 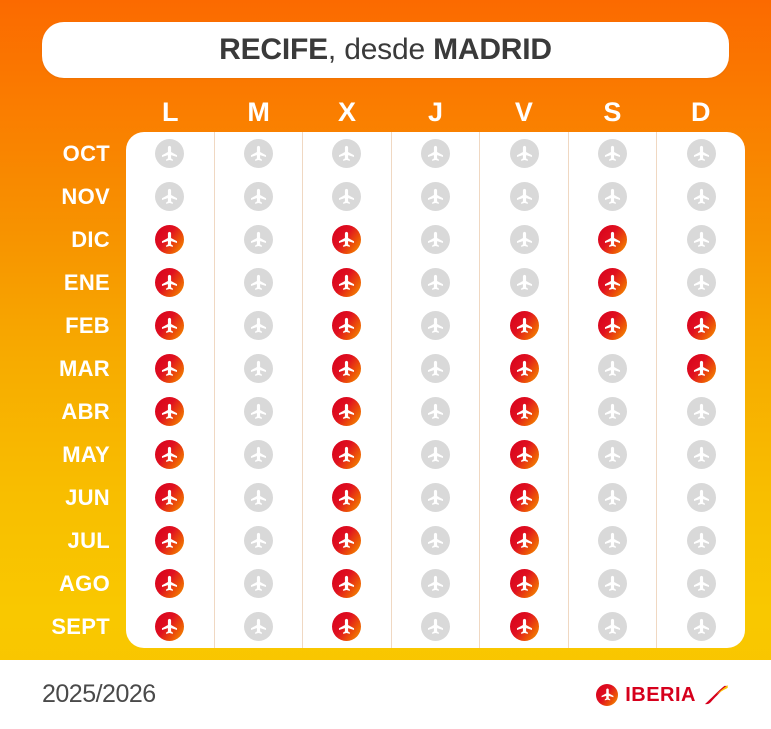 I want to click on day-column-d, so click(x=701, y=390).